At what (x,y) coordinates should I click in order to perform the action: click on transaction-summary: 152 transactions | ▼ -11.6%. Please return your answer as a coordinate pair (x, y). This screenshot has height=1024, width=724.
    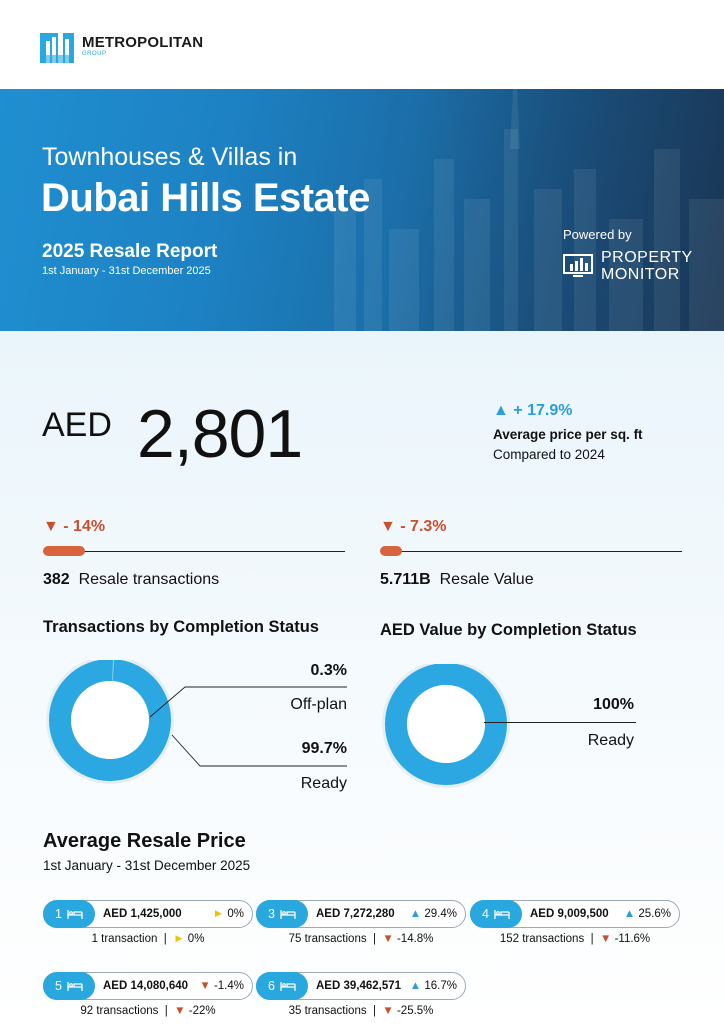
    Looking at the image, I should click on (575, 939).